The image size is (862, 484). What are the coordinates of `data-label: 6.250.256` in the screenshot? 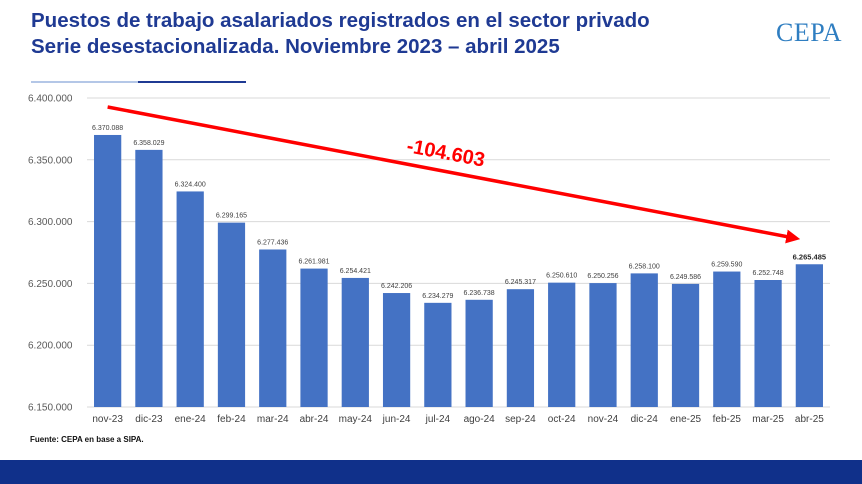 It's located at (602, 276).